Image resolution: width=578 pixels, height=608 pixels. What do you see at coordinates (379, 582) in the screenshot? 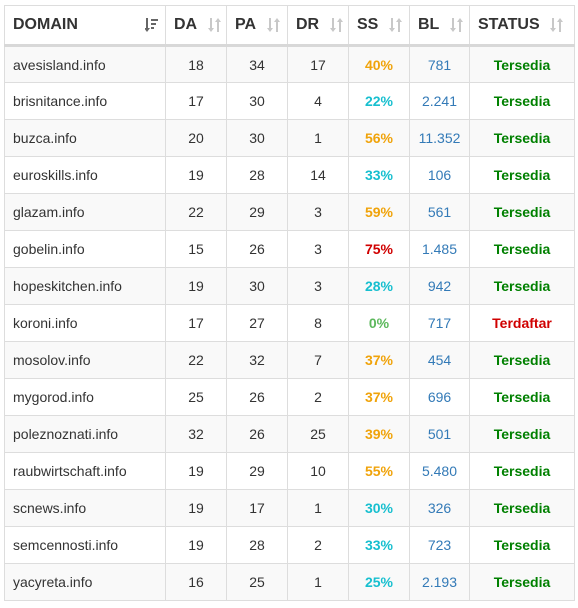
I see `cell-ss: 25%` at bounding box center [379, 582].